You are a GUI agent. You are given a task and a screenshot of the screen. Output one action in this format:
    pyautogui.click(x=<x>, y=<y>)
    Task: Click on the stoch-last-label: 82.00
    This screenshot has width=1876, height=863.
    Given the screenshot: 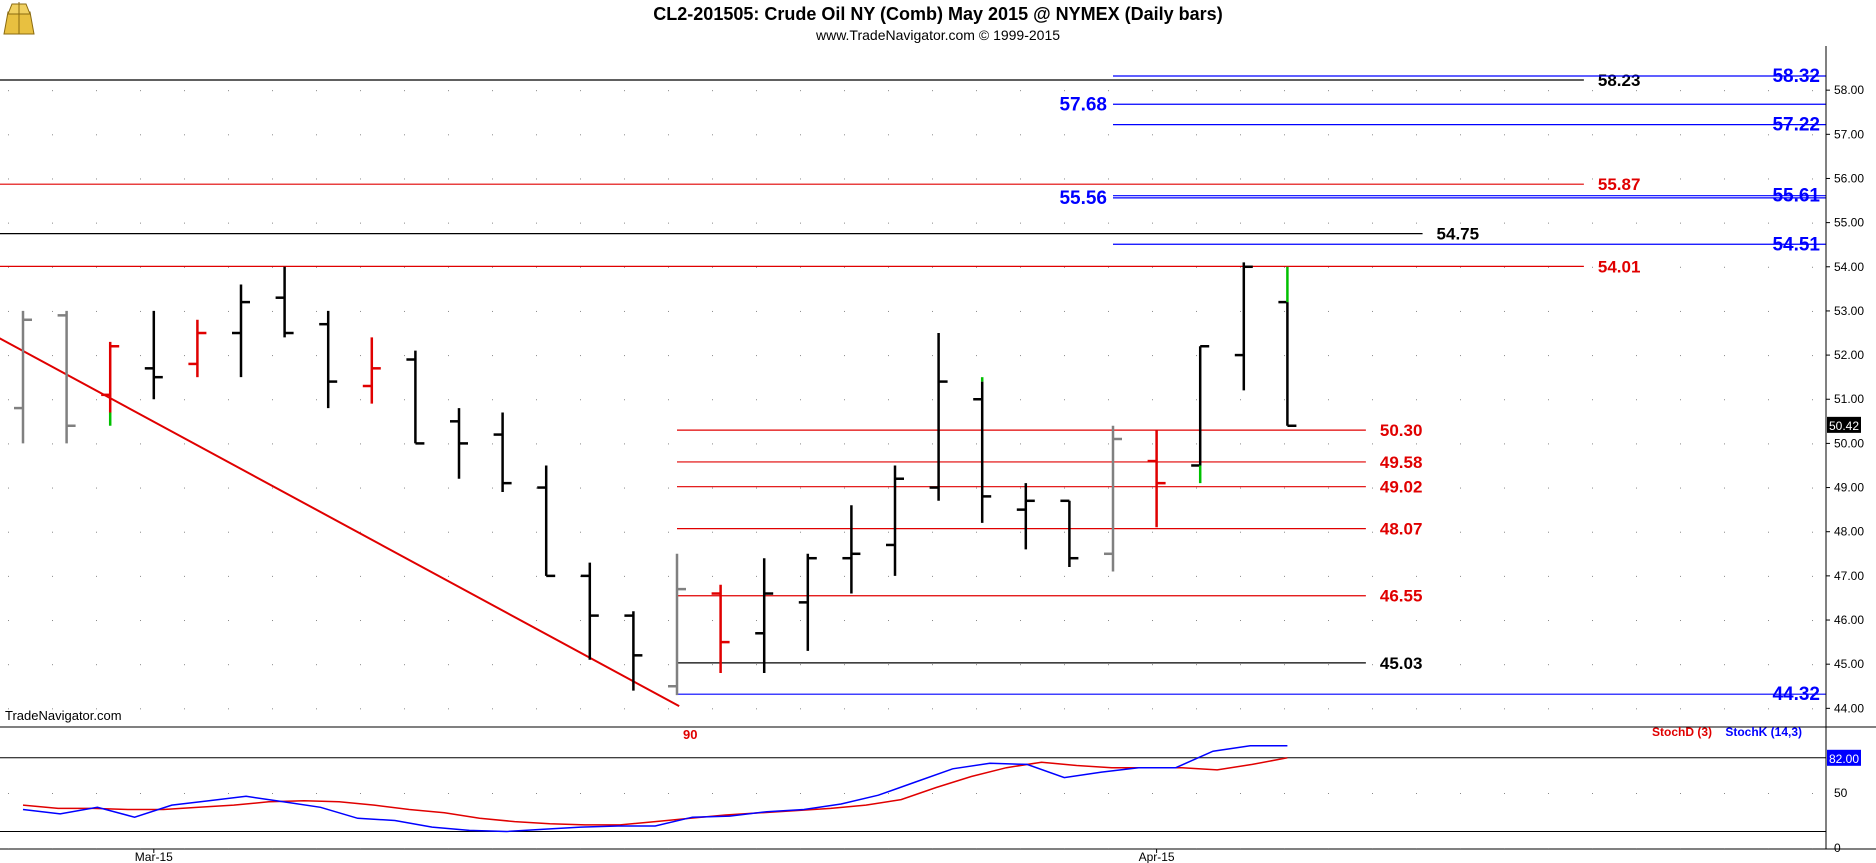 What is the action you would take?
    pyautogui.click(x=1844, y=759)
    